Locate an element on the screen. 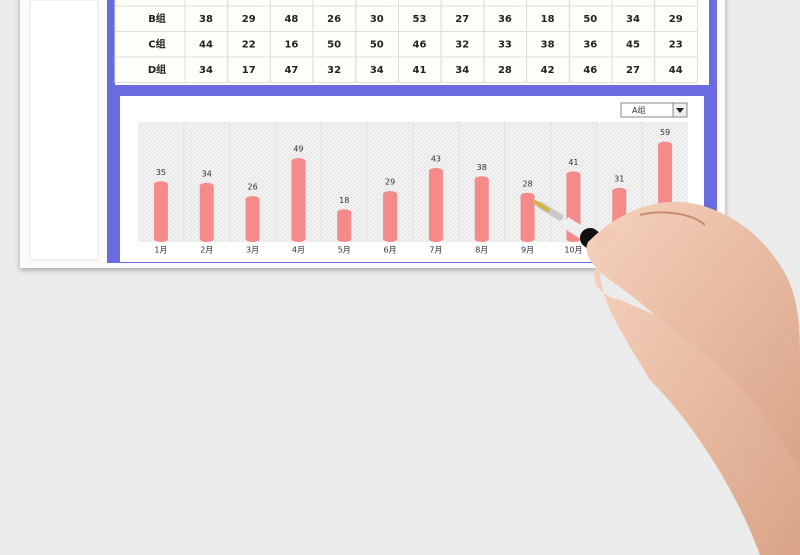 The height and width of the screenshot is (555, 800). table-cell is located at coordinates (676, 69).